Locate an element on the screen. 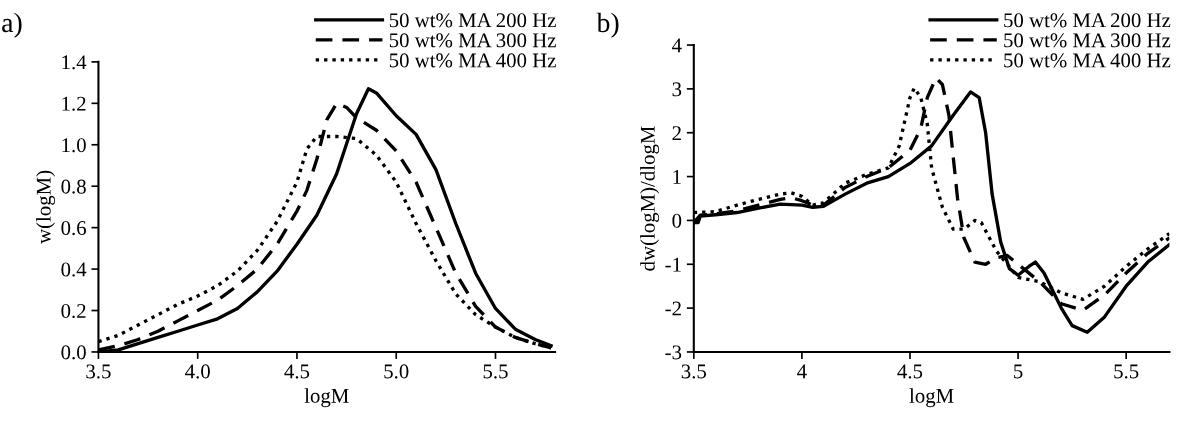  x-tick-label: 5 is located at coordinates (1018, 371).